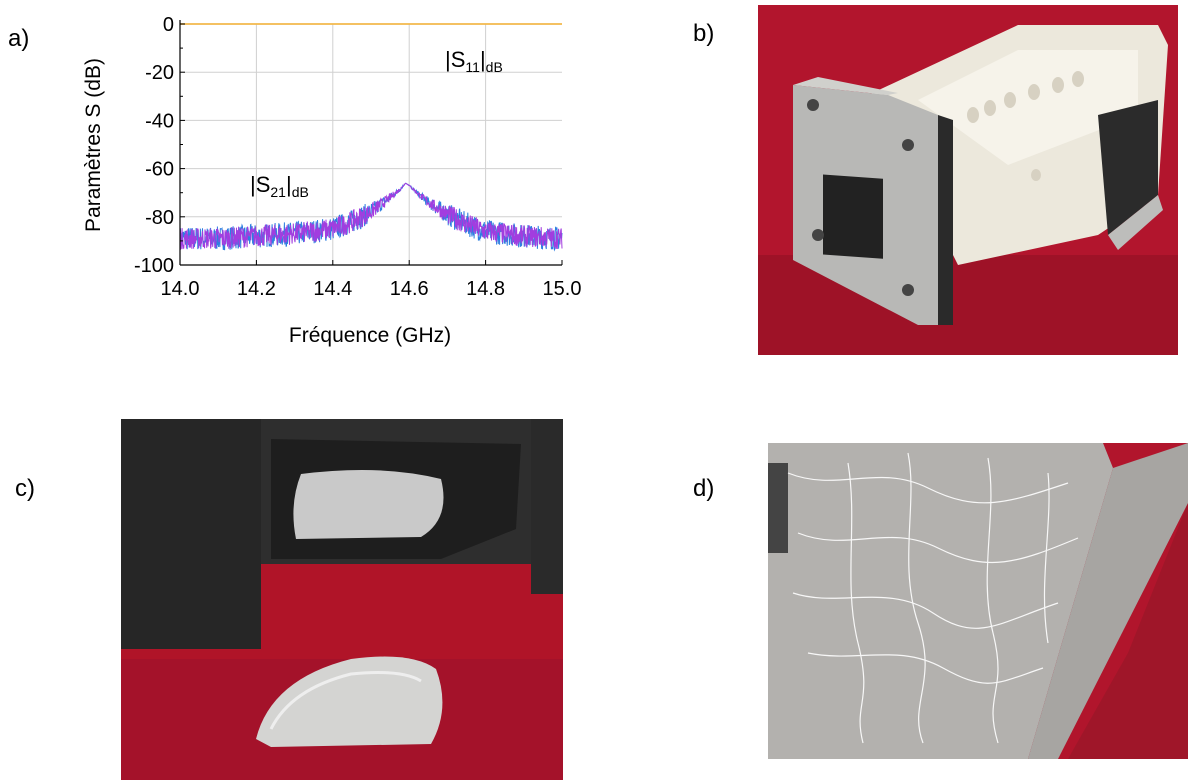  What do you see at coordinates (485, 289) in the screenshot?
I see `x-tick-label: 14.8` at bounding box center [485, 289].